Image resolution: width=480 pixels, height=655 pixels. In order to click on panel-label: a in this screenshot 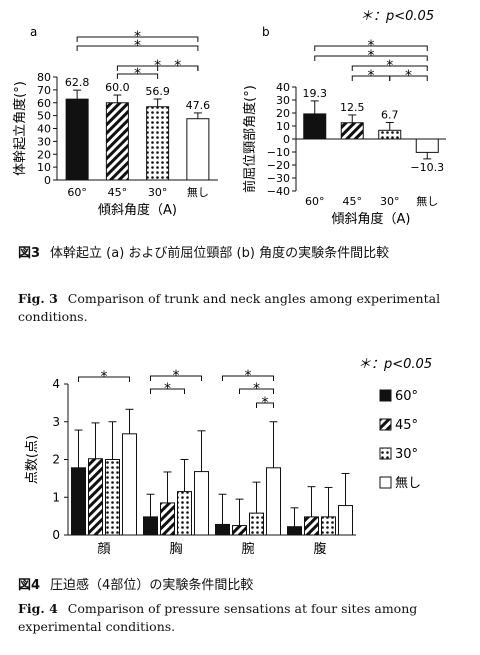, I will do `click(33, 32)`.